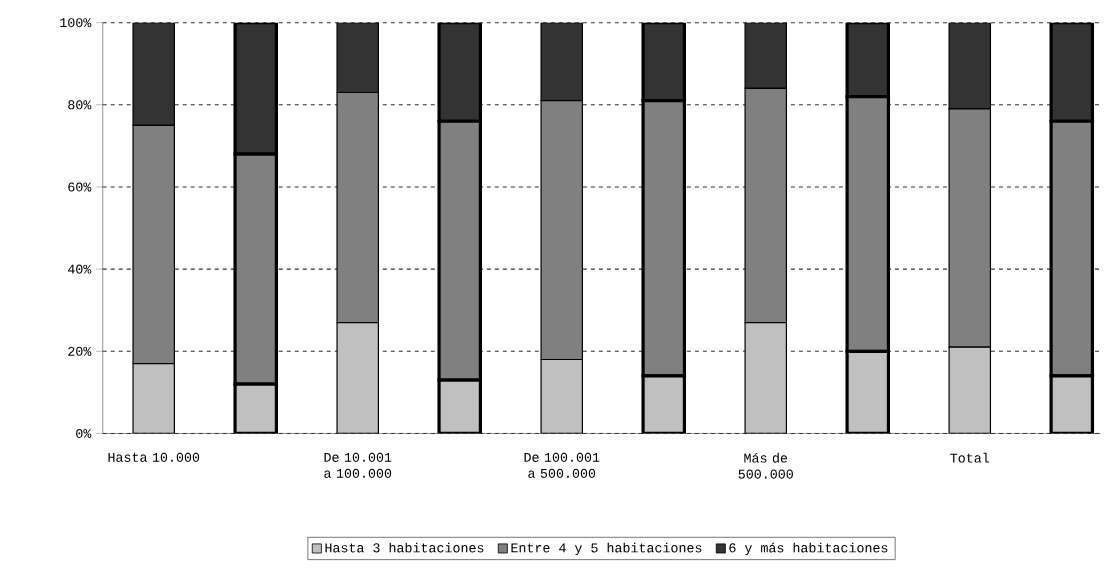  What do you see at coordinates (358, 465) in the screenshot?
I see `x-tick-label: De 10.001 a 100.000` at bounding box center [358, 465].